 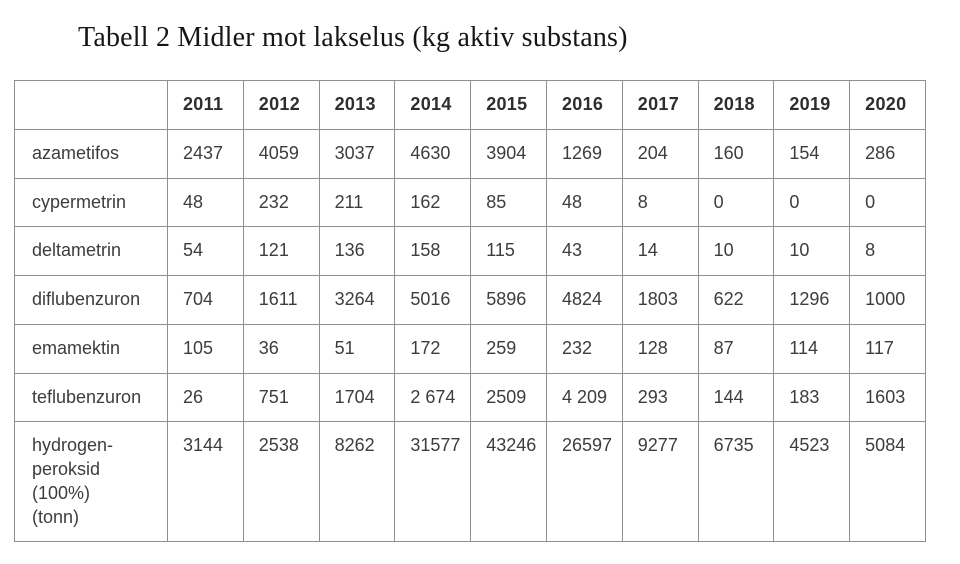 I want to click on value-cell: 2509, so click(x=508, y=397).